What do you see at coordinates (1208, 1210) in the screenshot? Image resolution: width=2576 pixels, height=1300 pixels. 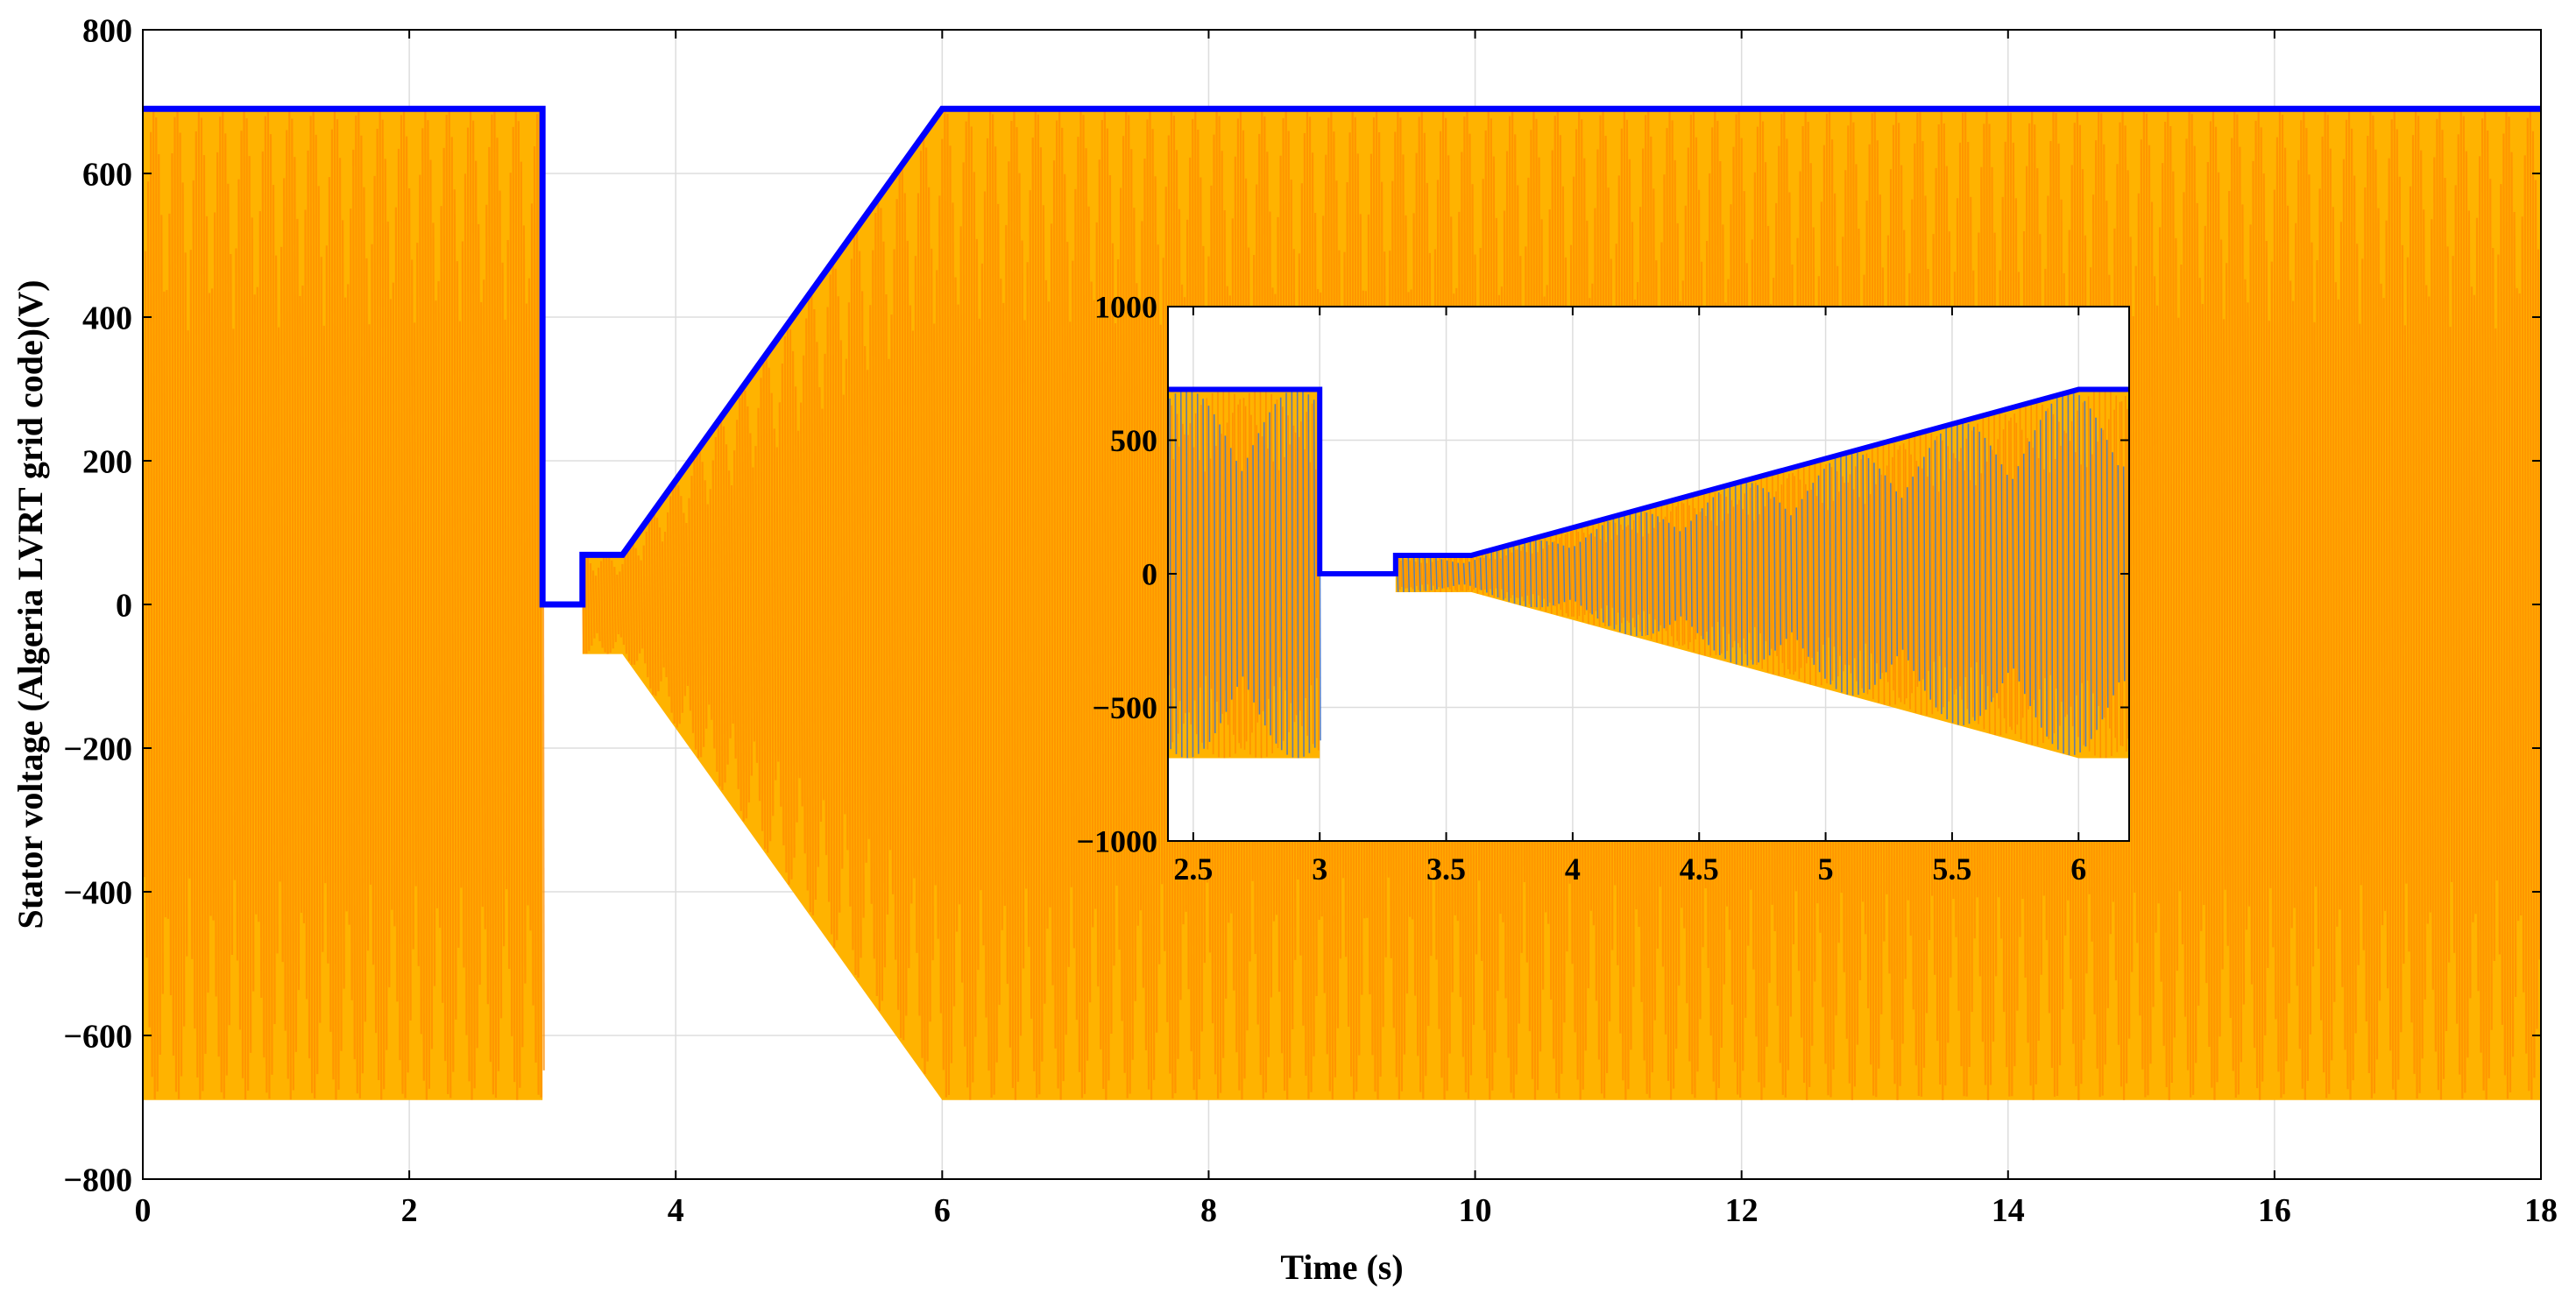 I see `x-tick-label: 8` at bounding box center [1208, 1210].